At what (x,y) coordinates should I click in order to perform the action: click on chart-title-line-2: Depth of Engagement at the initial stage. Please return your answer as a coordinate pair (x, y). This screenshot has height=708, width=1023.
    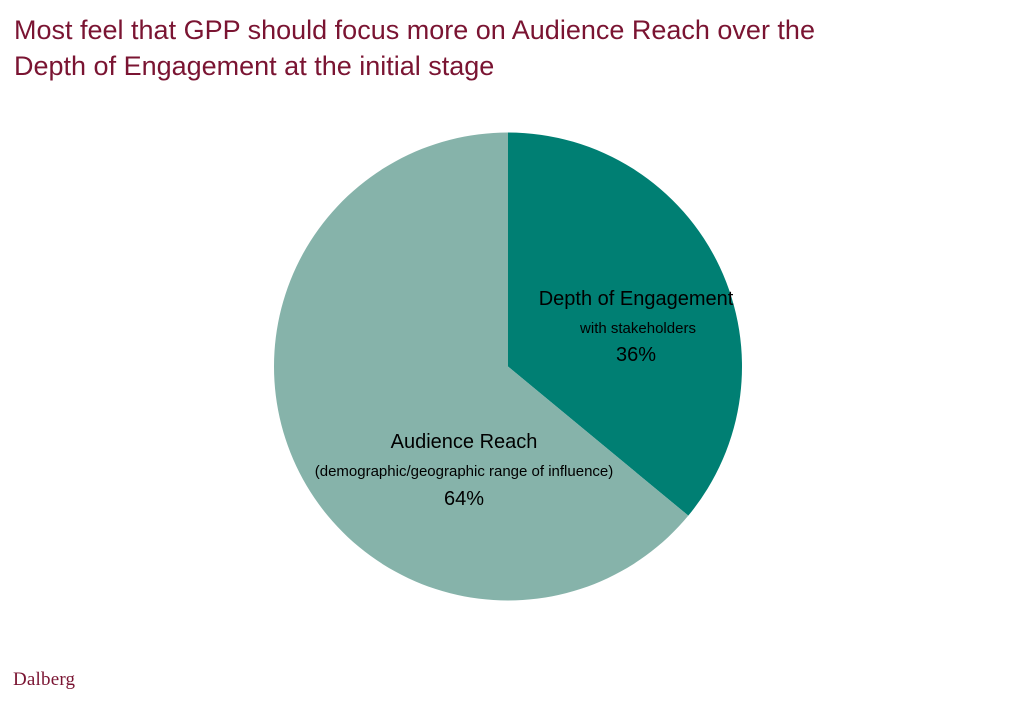
    Looking at the image, I should click on (254, 66).